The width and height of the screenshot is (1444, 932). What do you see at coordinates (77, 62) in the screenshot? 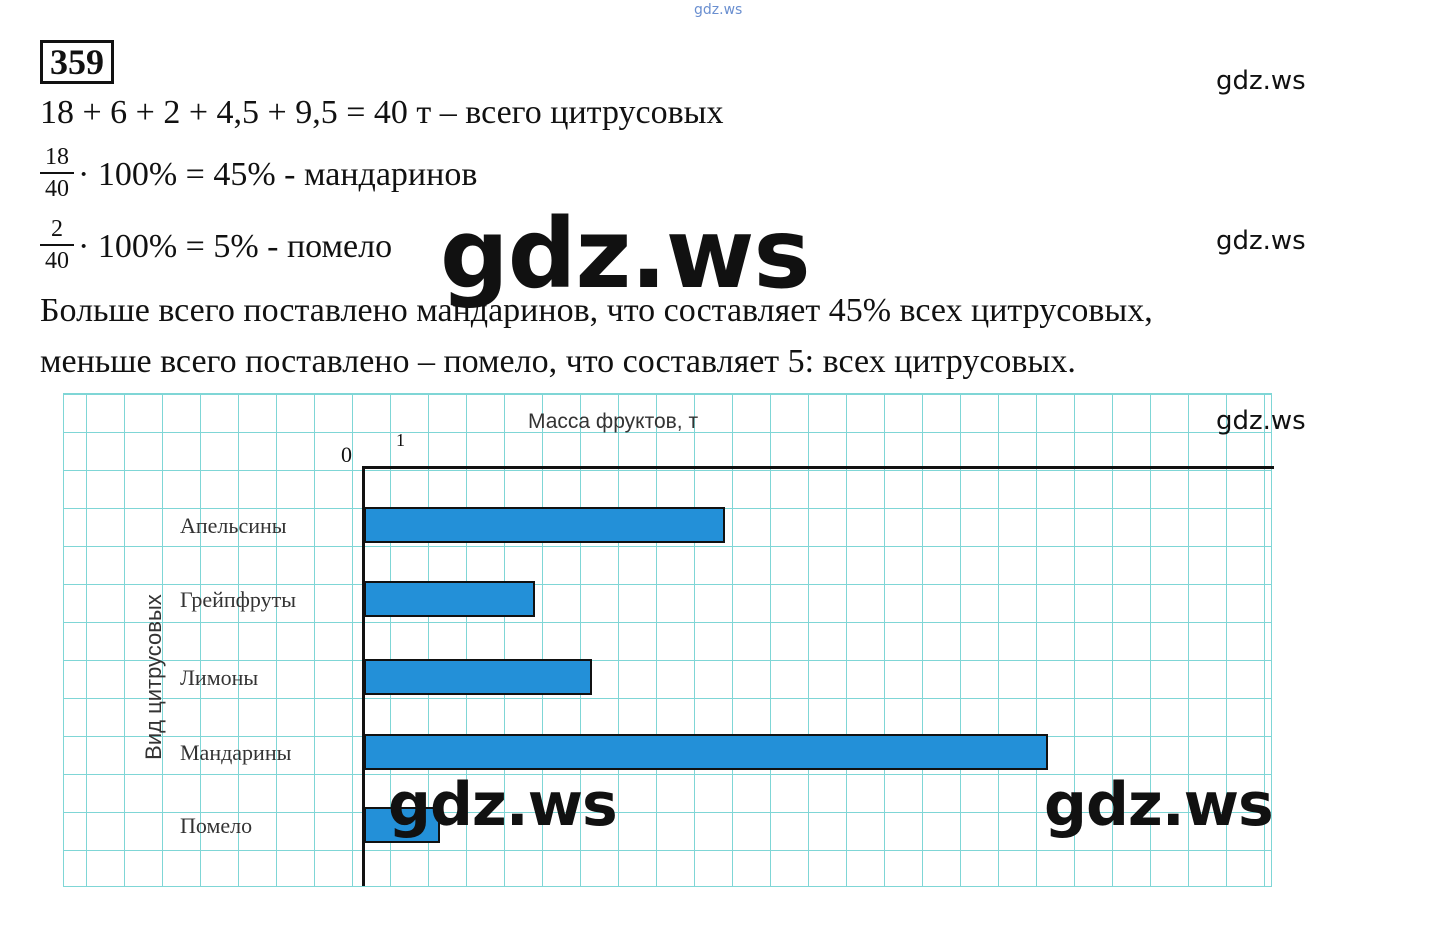
I see `problem-number: 359` at bounding box center [77, 62].